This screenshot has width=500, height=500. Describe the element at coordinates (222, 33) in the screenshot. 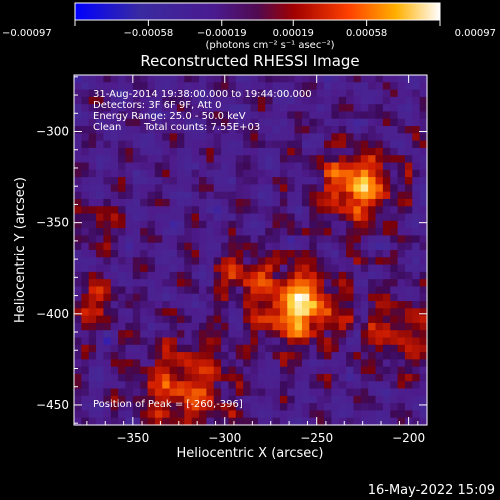

I see `colorbar-tick-label: −0.00019` at that location.